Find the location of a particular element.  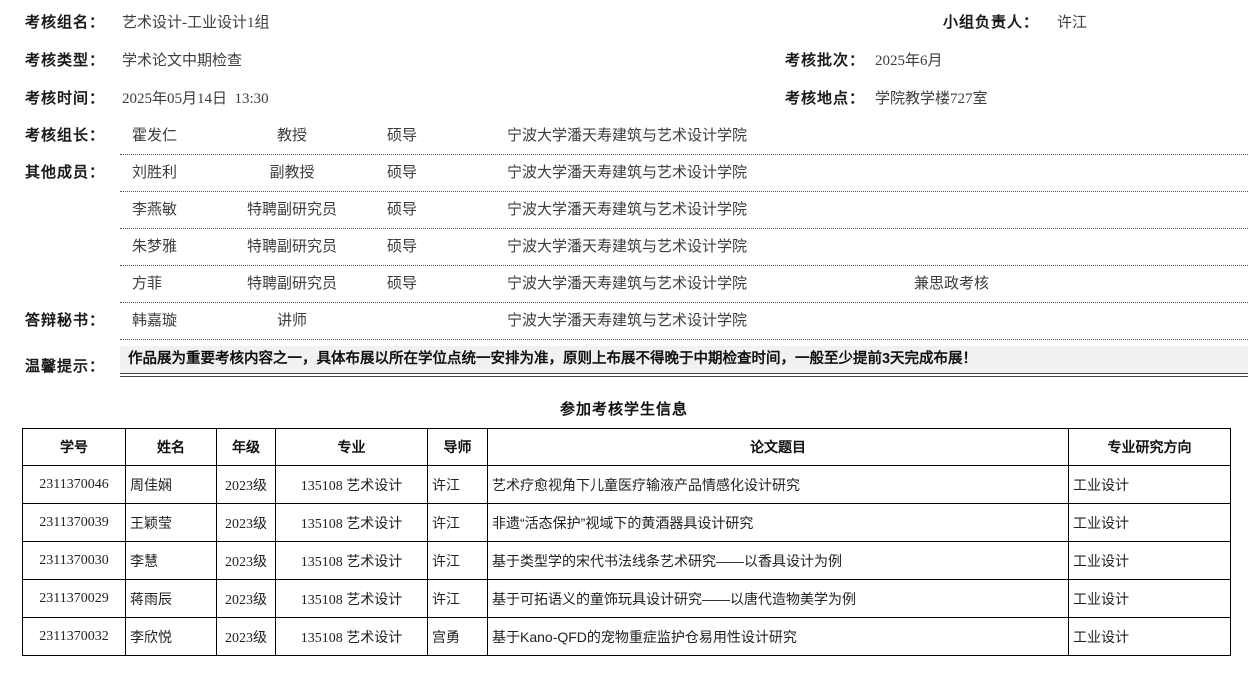

member-fields: 刘胜利 副教授 硕导 宁波大学潘天寿建筑与艺术设计学院 is located at coordinates (684, 173).